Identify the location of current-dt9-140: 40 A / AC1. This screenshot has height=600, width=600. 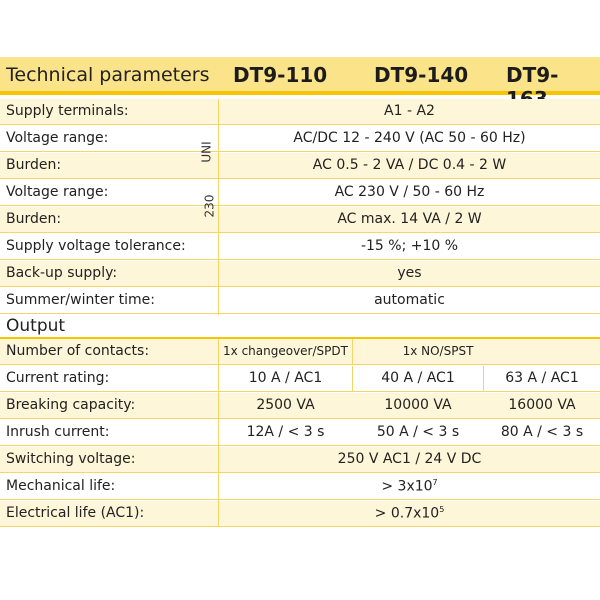
(418, 378).